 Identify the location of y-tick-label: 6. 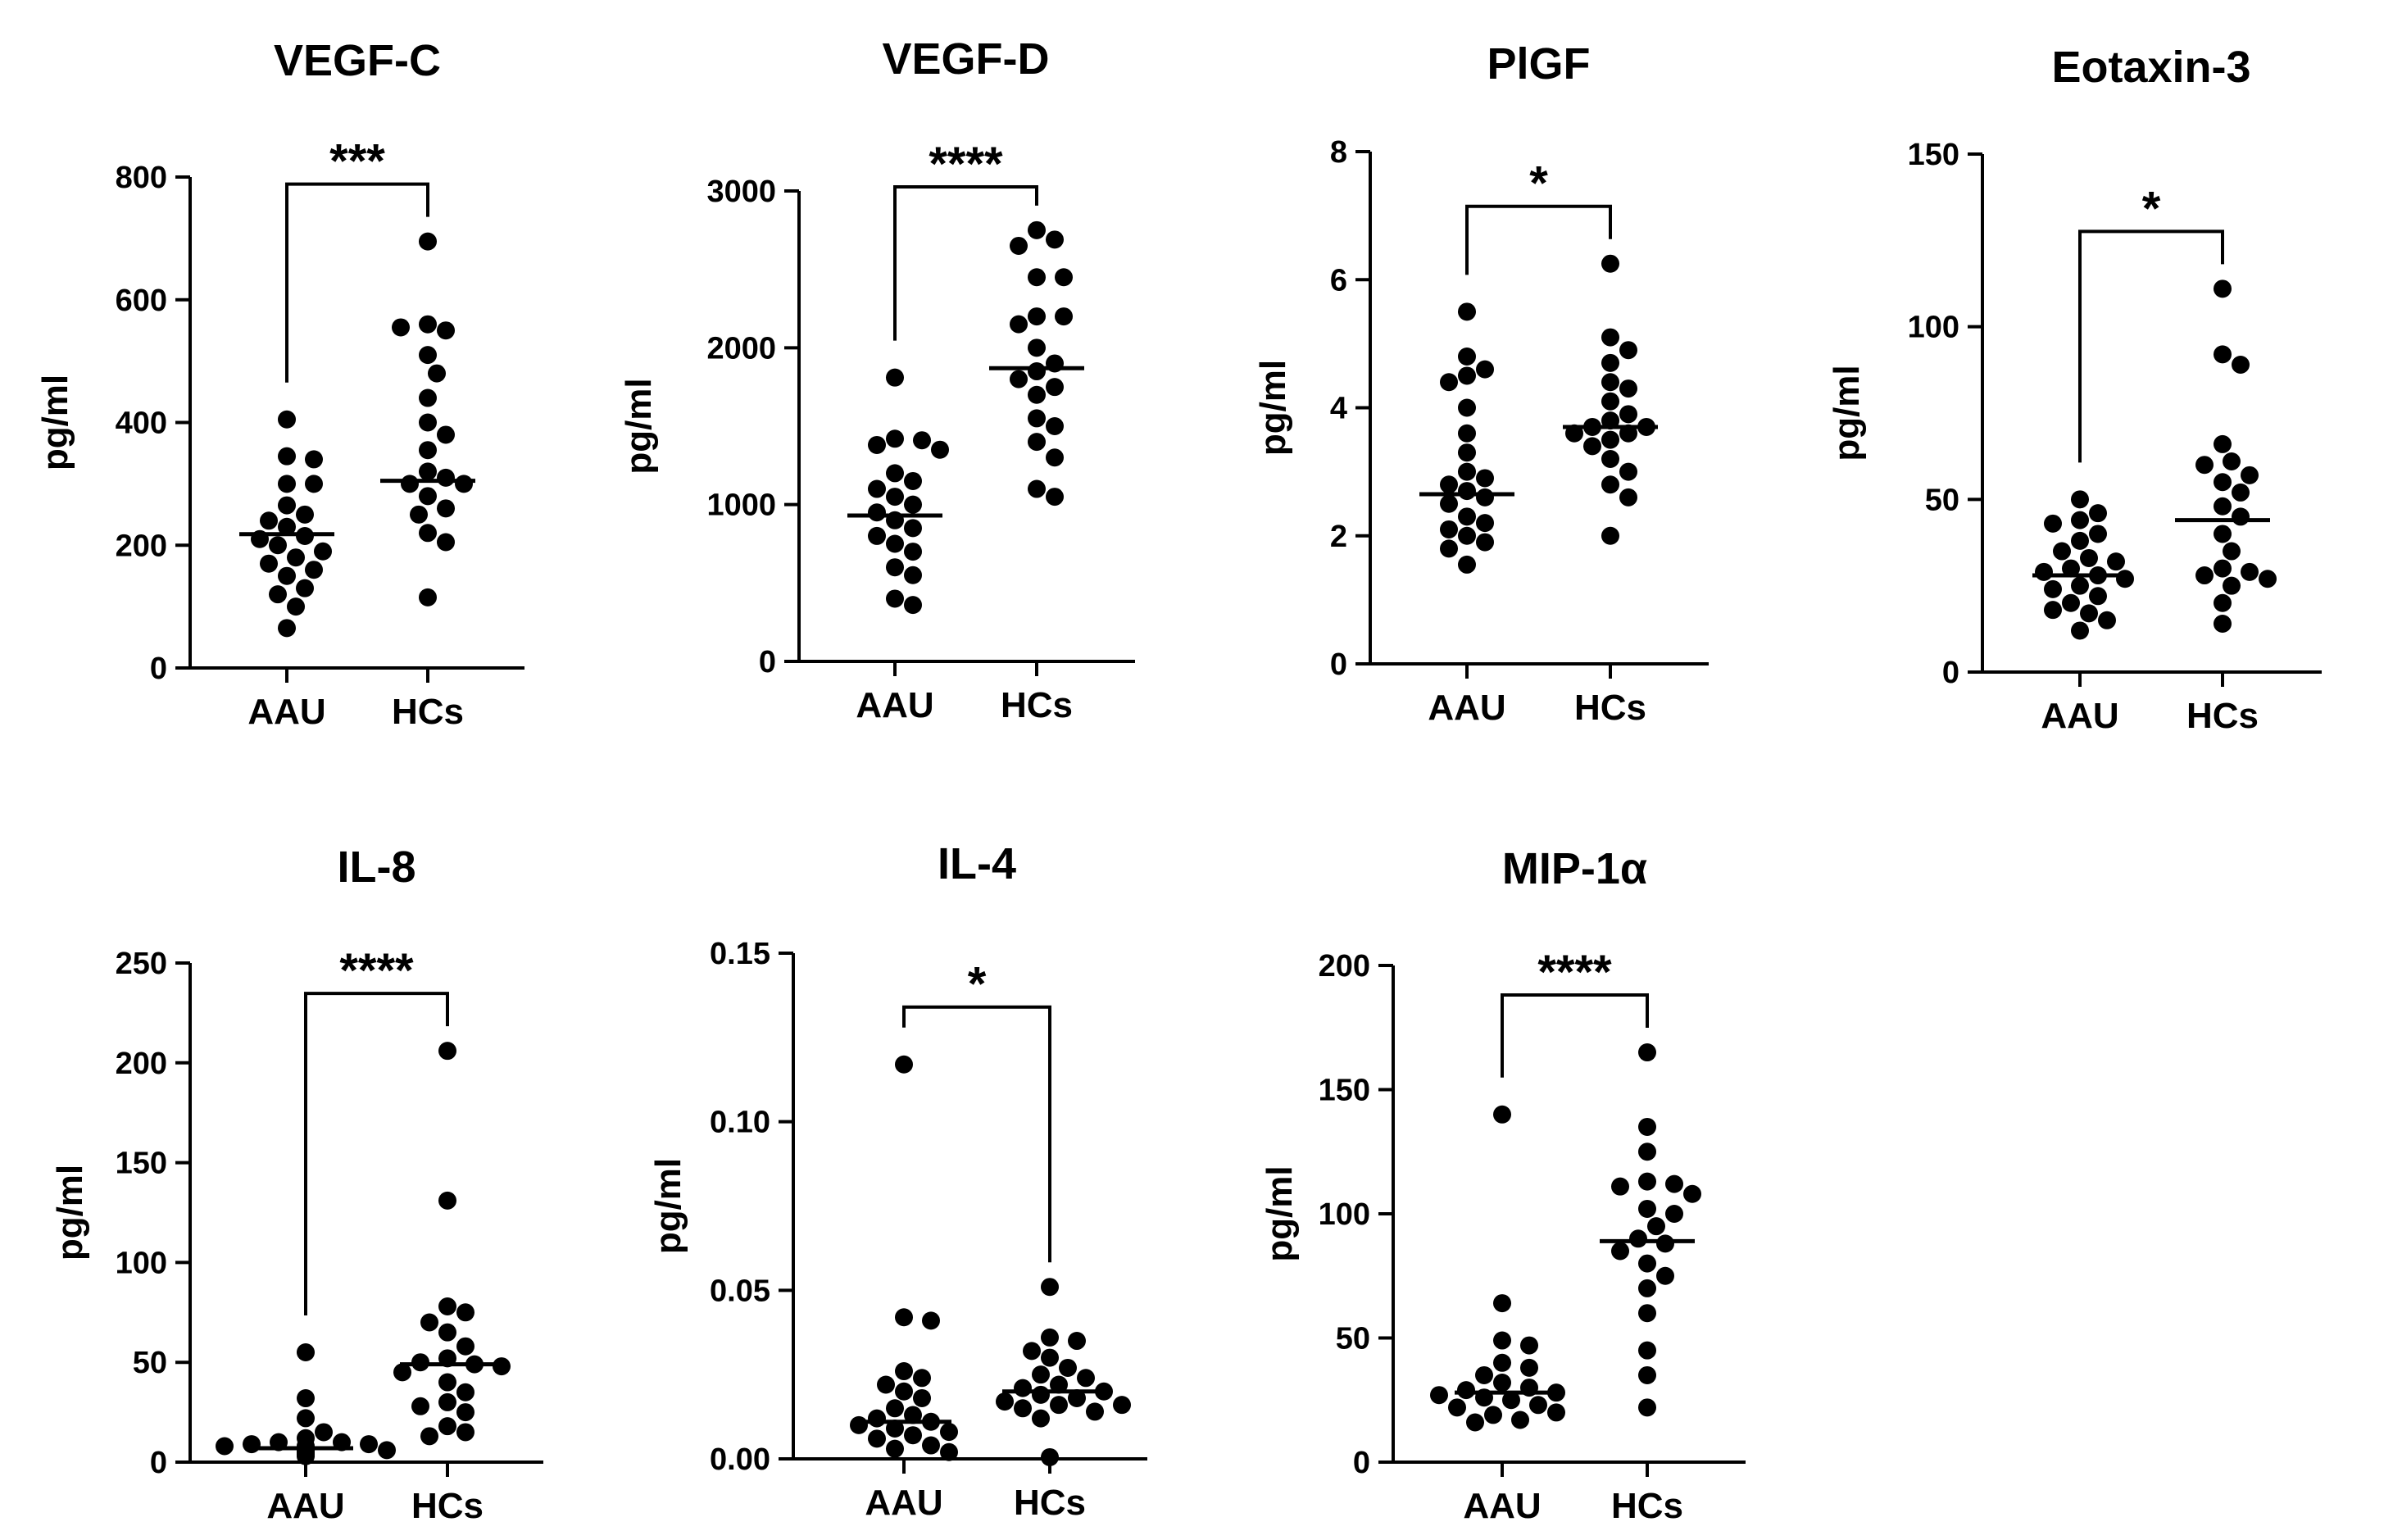
(1338, 280).